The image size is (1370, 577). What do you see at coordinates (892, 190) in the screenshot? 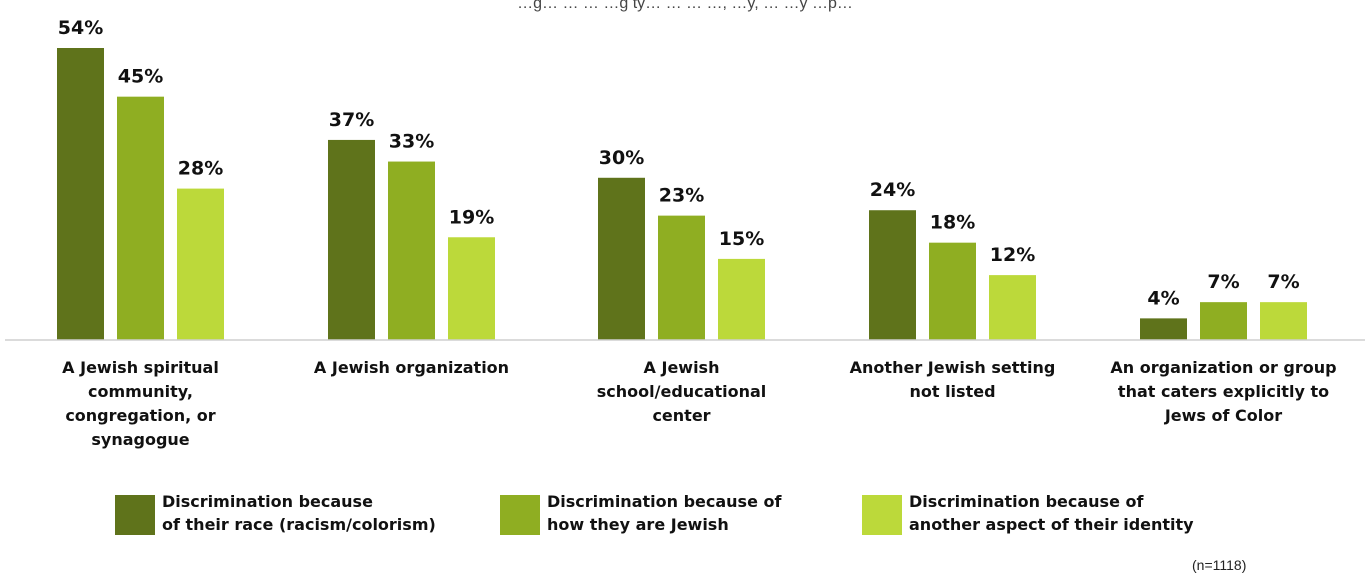
I see `value-label-4-series-1: 24%` at bounding box center [892, 190].